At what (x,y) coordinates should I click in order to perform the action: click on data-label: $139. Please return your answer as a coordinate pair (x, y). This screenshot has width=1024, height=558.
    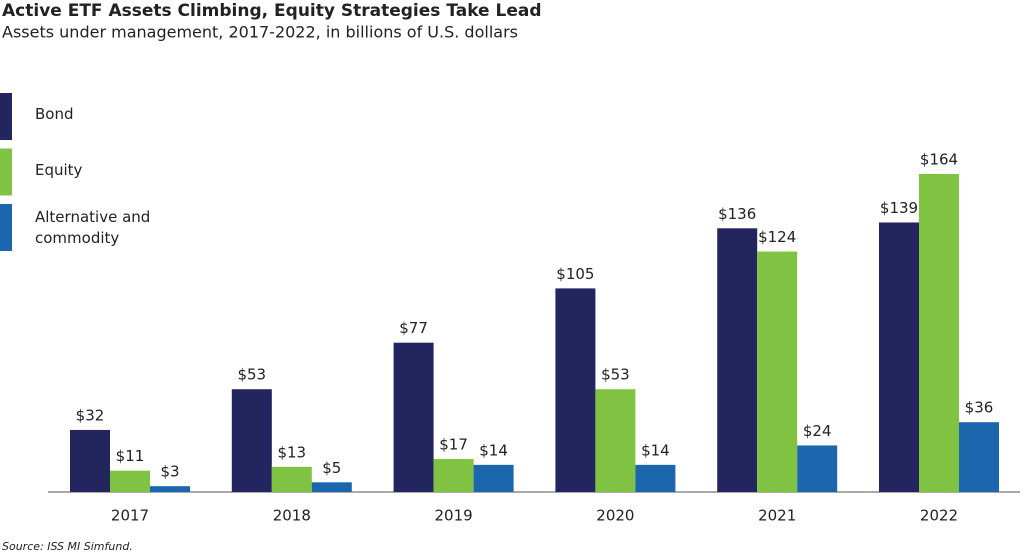
    Looking at the image, I should click on (899, 208).